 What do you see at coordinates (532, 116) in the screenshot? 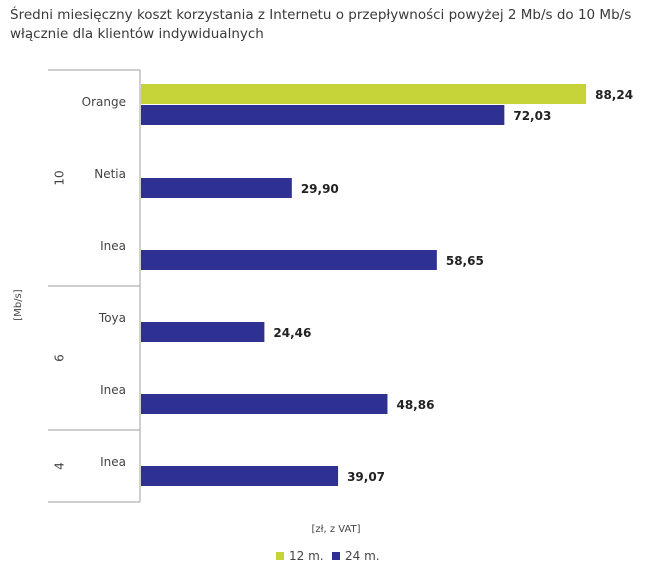
I see `data-label-24m: 72,03` at bounding box center [532, 116].